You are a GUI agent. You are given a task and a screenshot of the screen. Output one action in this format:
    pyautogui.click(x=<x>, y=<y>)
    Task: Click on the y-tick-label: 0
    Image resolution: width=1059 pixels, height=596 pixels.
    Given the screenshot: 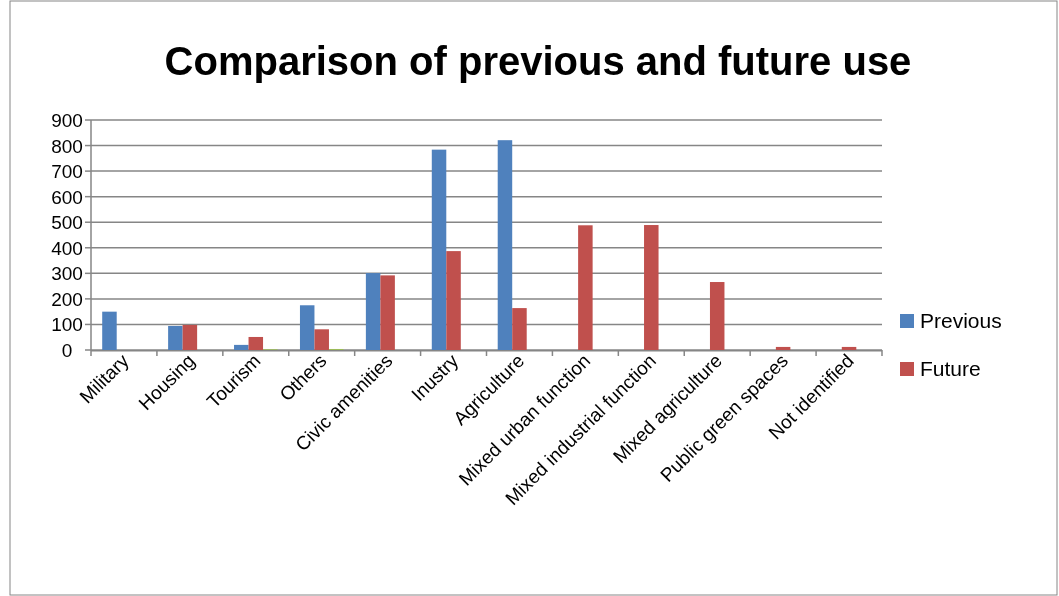 What is the action you would take?
    pyautogui.click(x=67, y=350)
    